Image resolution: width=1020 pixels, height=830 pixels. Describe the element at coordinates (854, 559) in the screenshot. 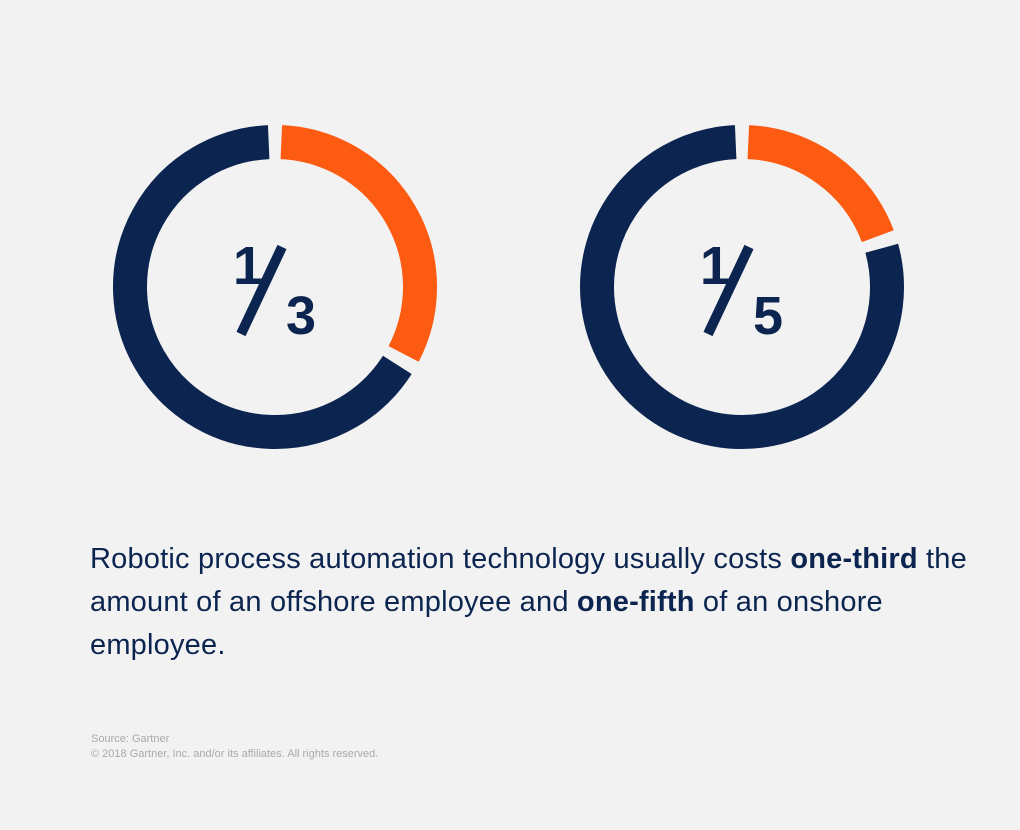

I see `caption-bold-one-third: one-third` at that location.